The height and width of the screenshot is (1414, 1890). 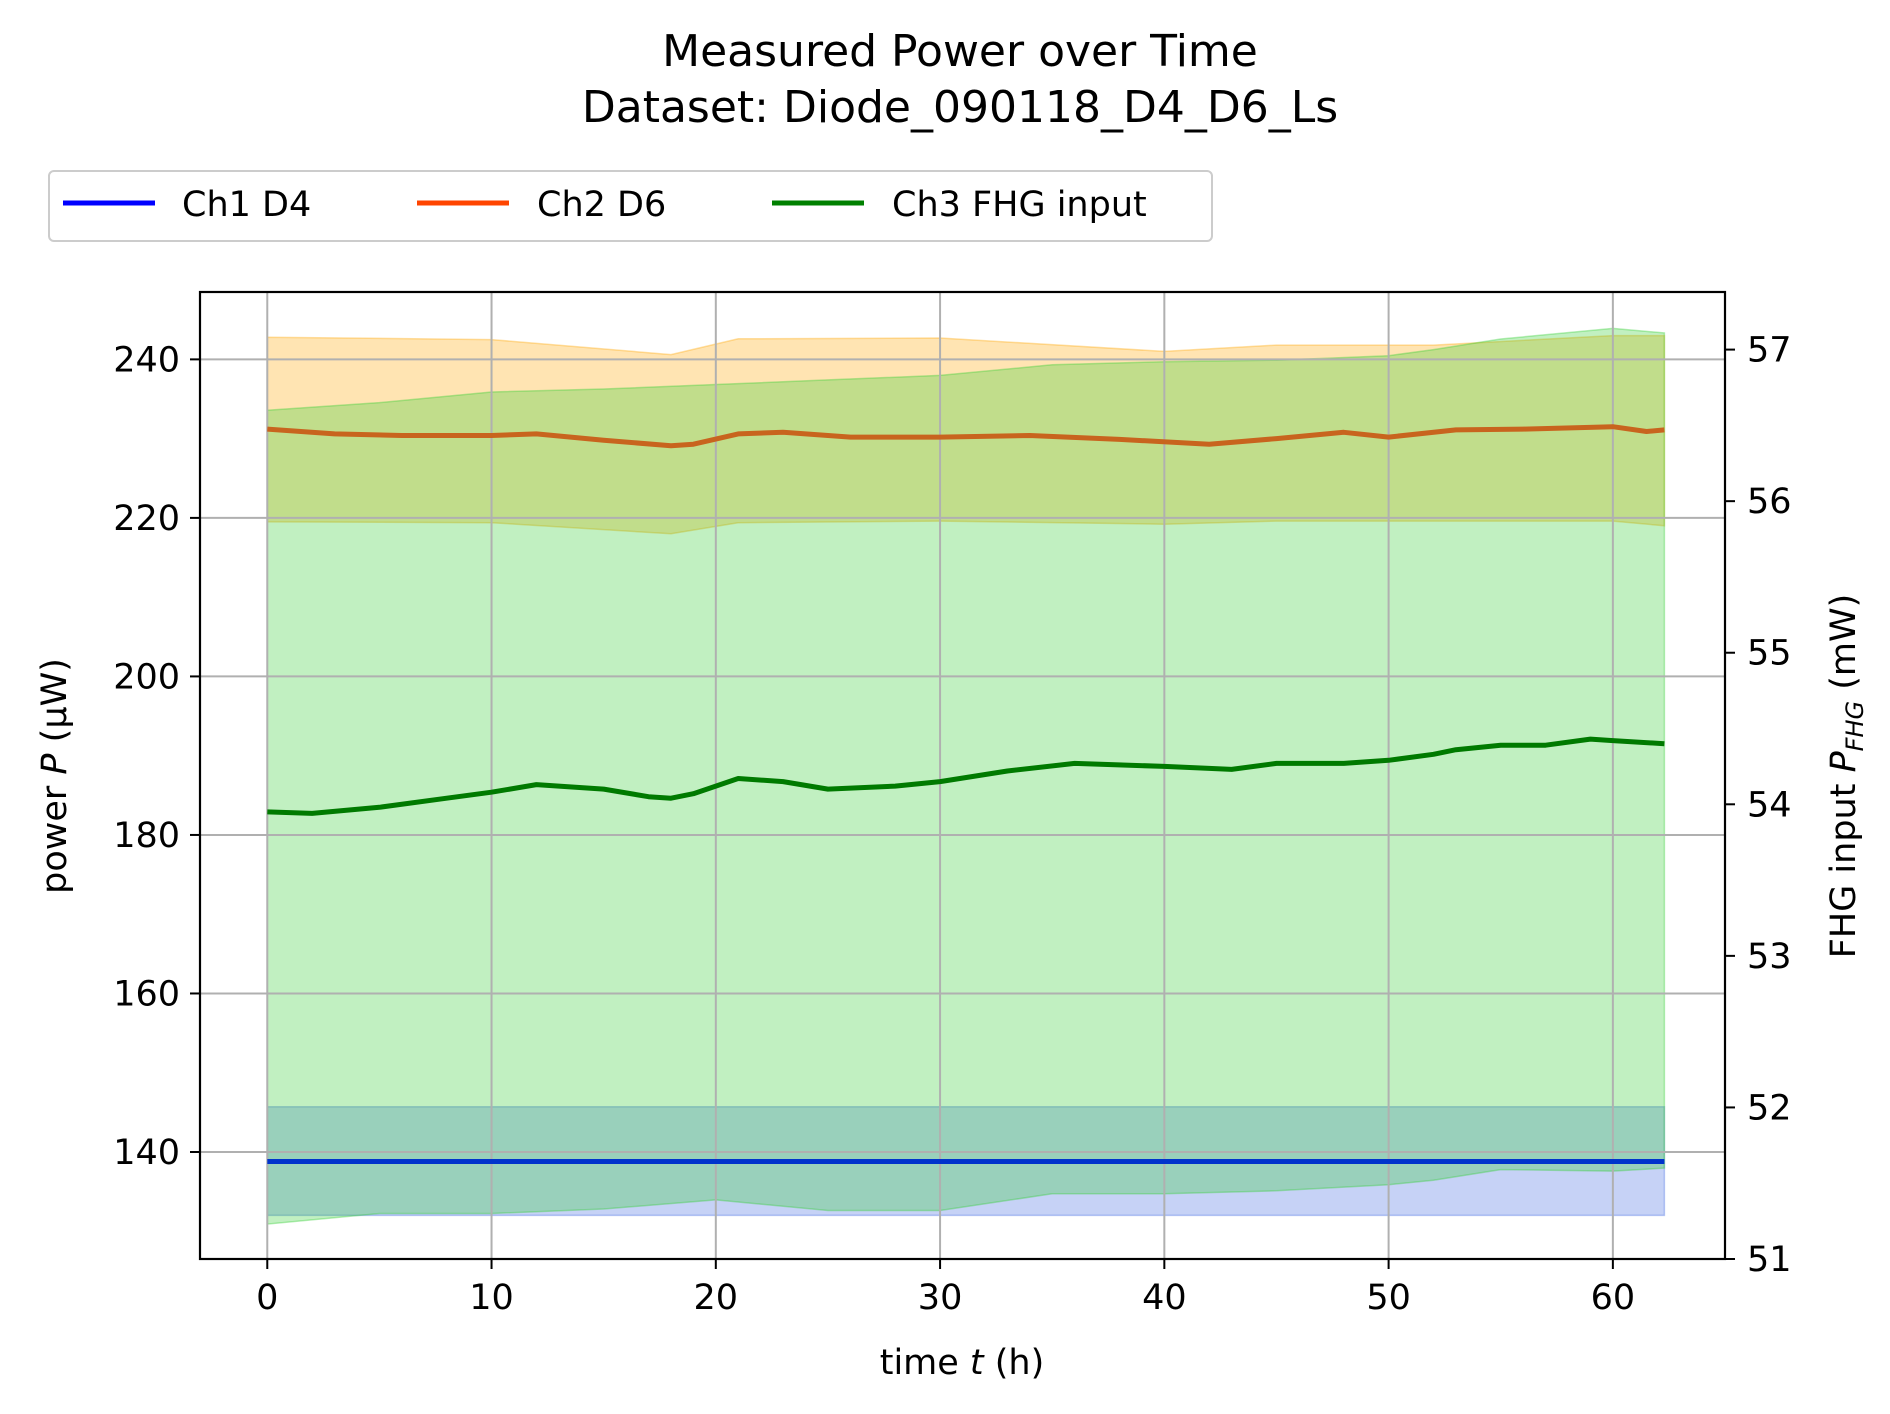 I want to click on y2-axis-ticks: 51 52 53 54 55 56 57, so click(x=1758, y=805).